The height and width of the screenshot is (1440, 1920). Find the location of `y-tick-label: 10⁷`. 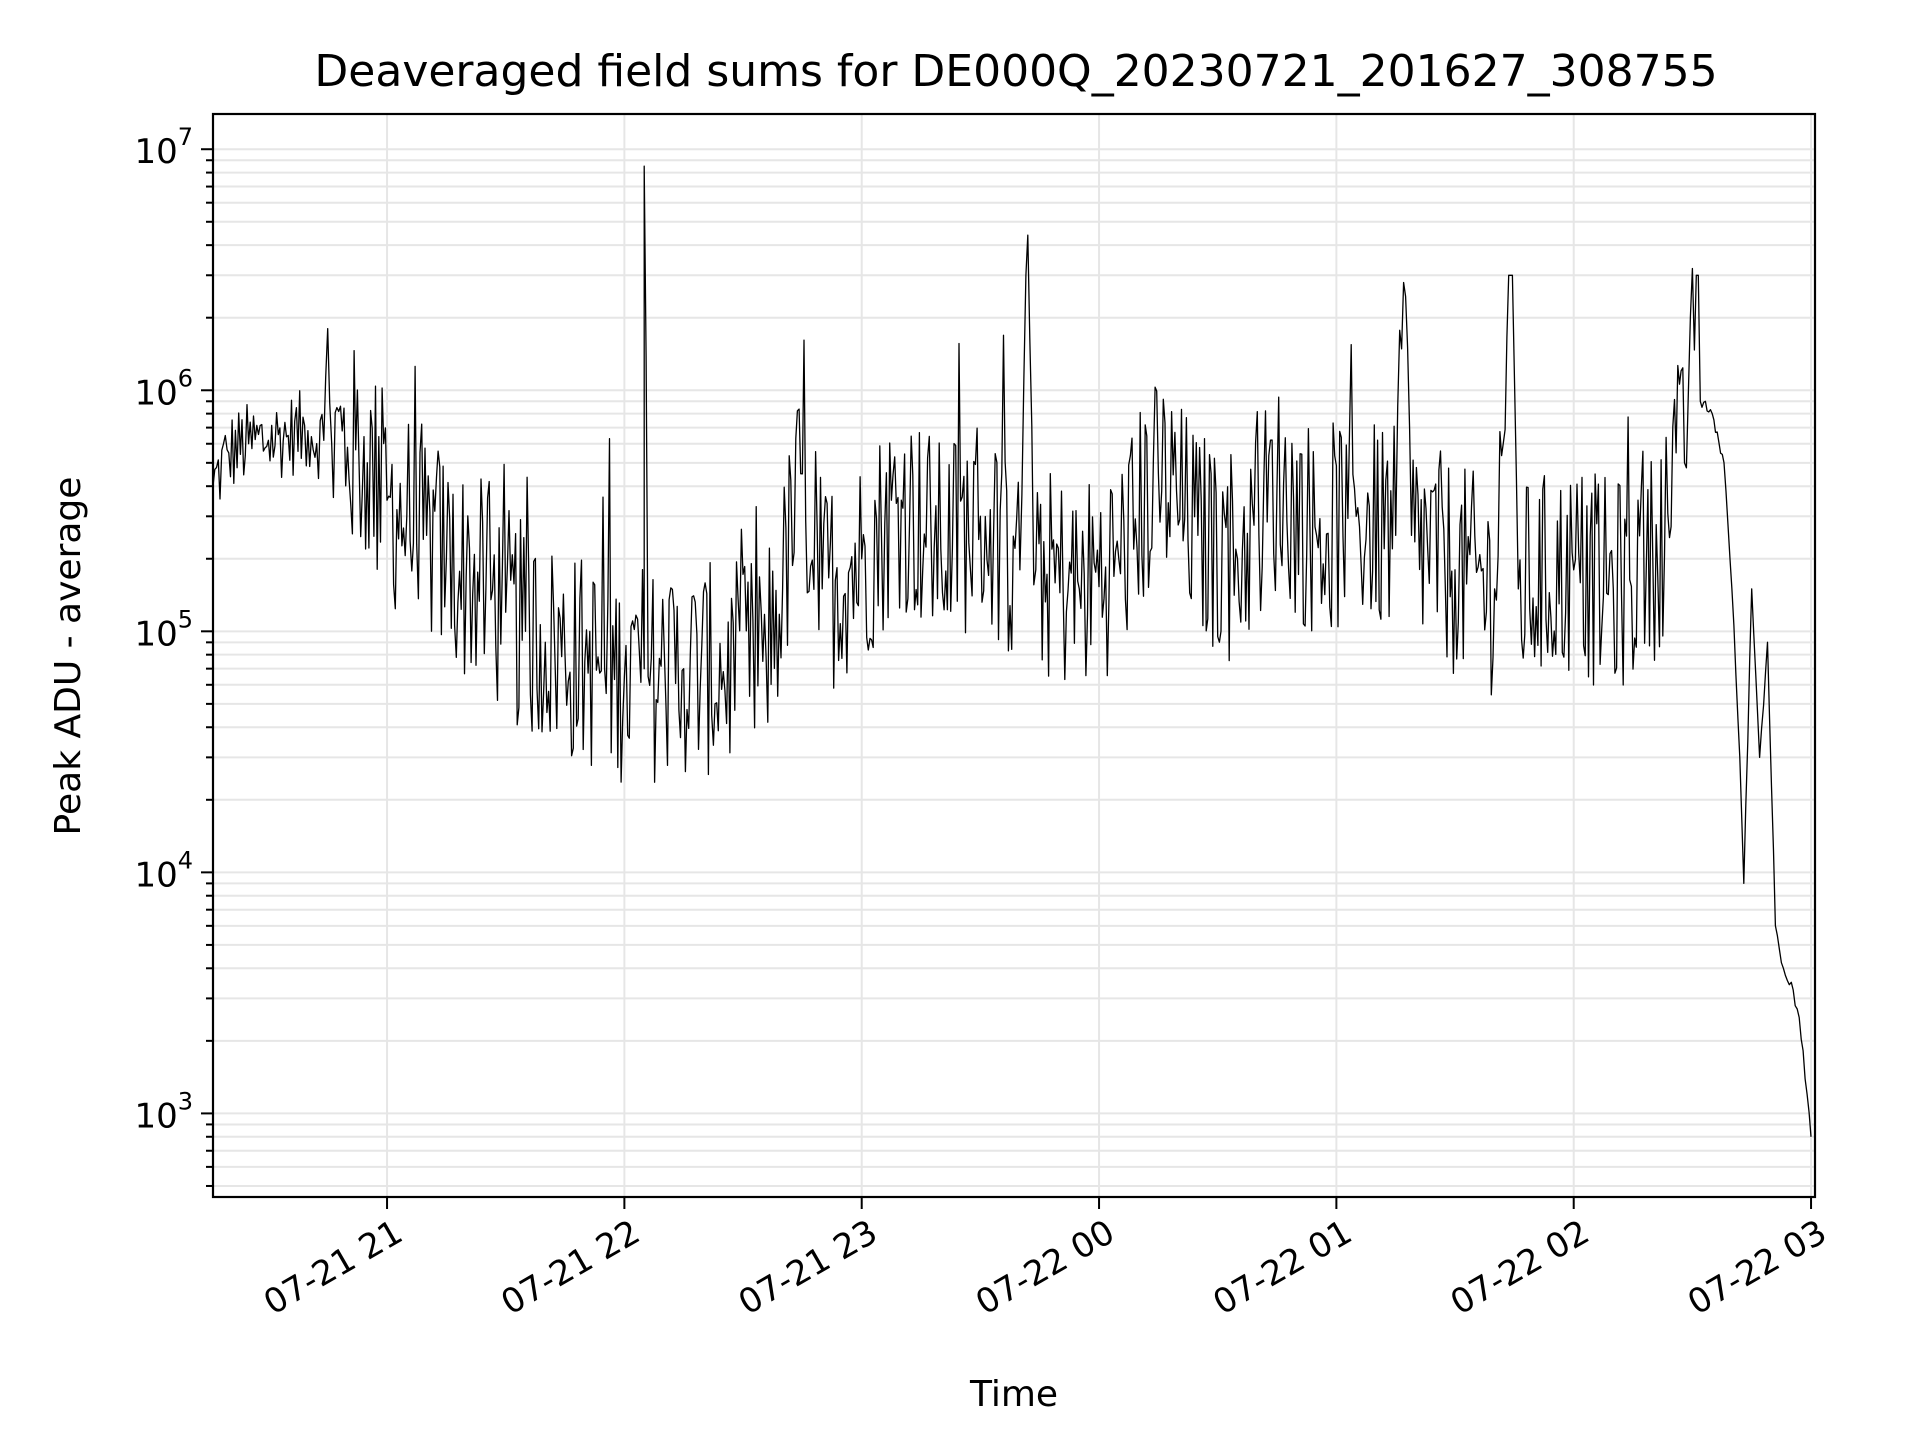

y-tick-label: 10⁷ is located at coordinates (163, 147).